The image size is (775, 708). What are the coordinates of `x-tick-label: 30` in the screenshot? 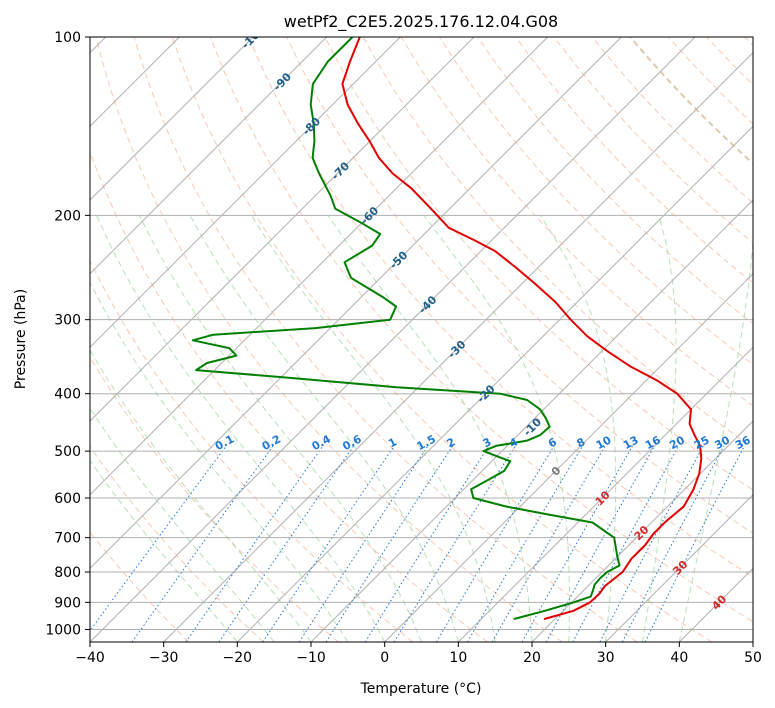 It's located at (606, 658).